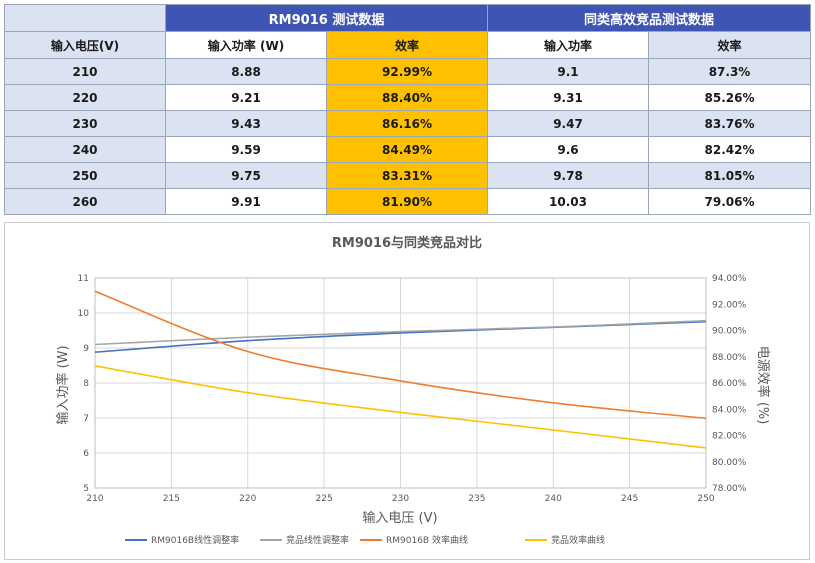  Describe the element at coordinates (729, 384) in the screenshot. I see `y-tick-label-right: 86.00%` at that location.